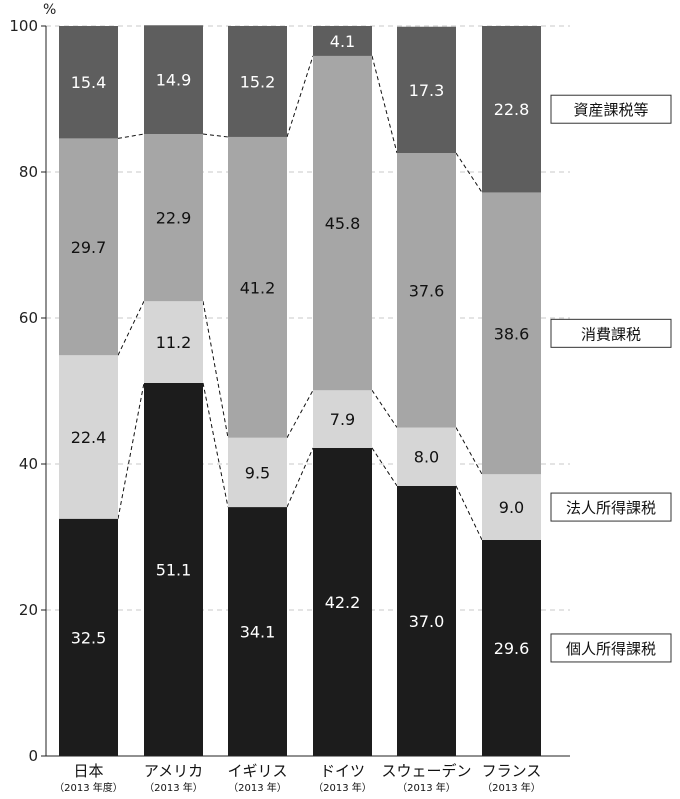  I want to click on value-label: 9.5, so click(257, 472).